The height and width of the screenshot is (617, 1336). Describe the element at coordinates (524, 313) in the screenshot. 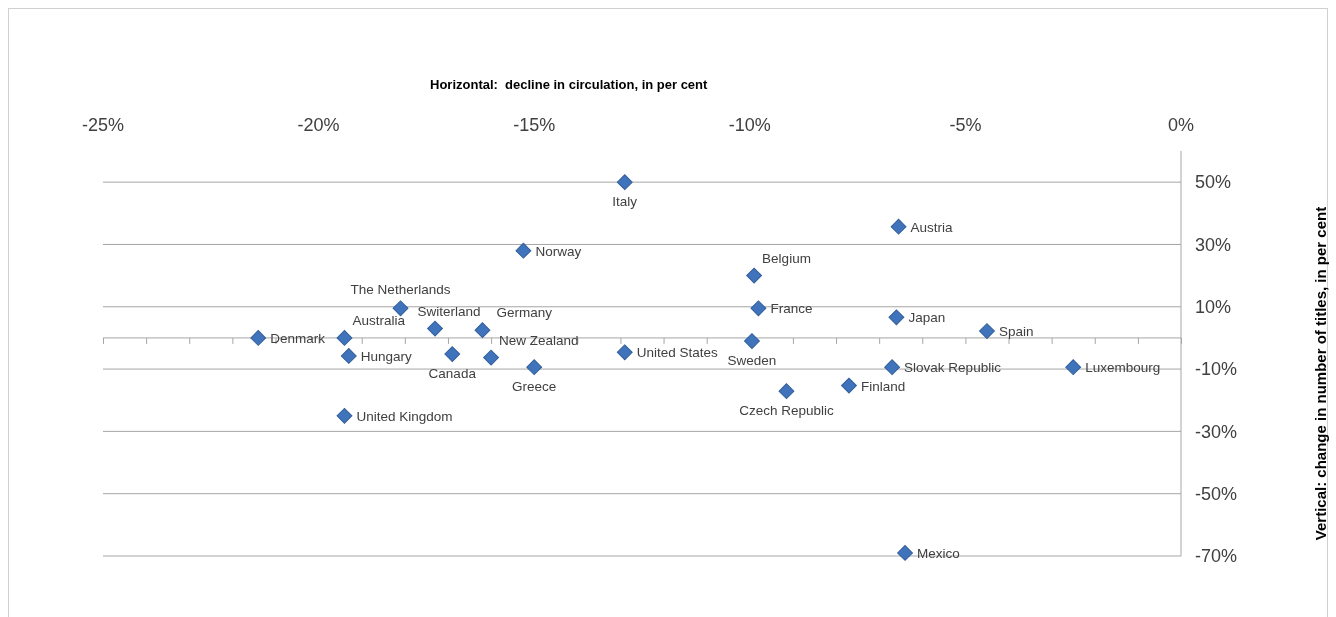

I see `annotation: Germany` at that location.